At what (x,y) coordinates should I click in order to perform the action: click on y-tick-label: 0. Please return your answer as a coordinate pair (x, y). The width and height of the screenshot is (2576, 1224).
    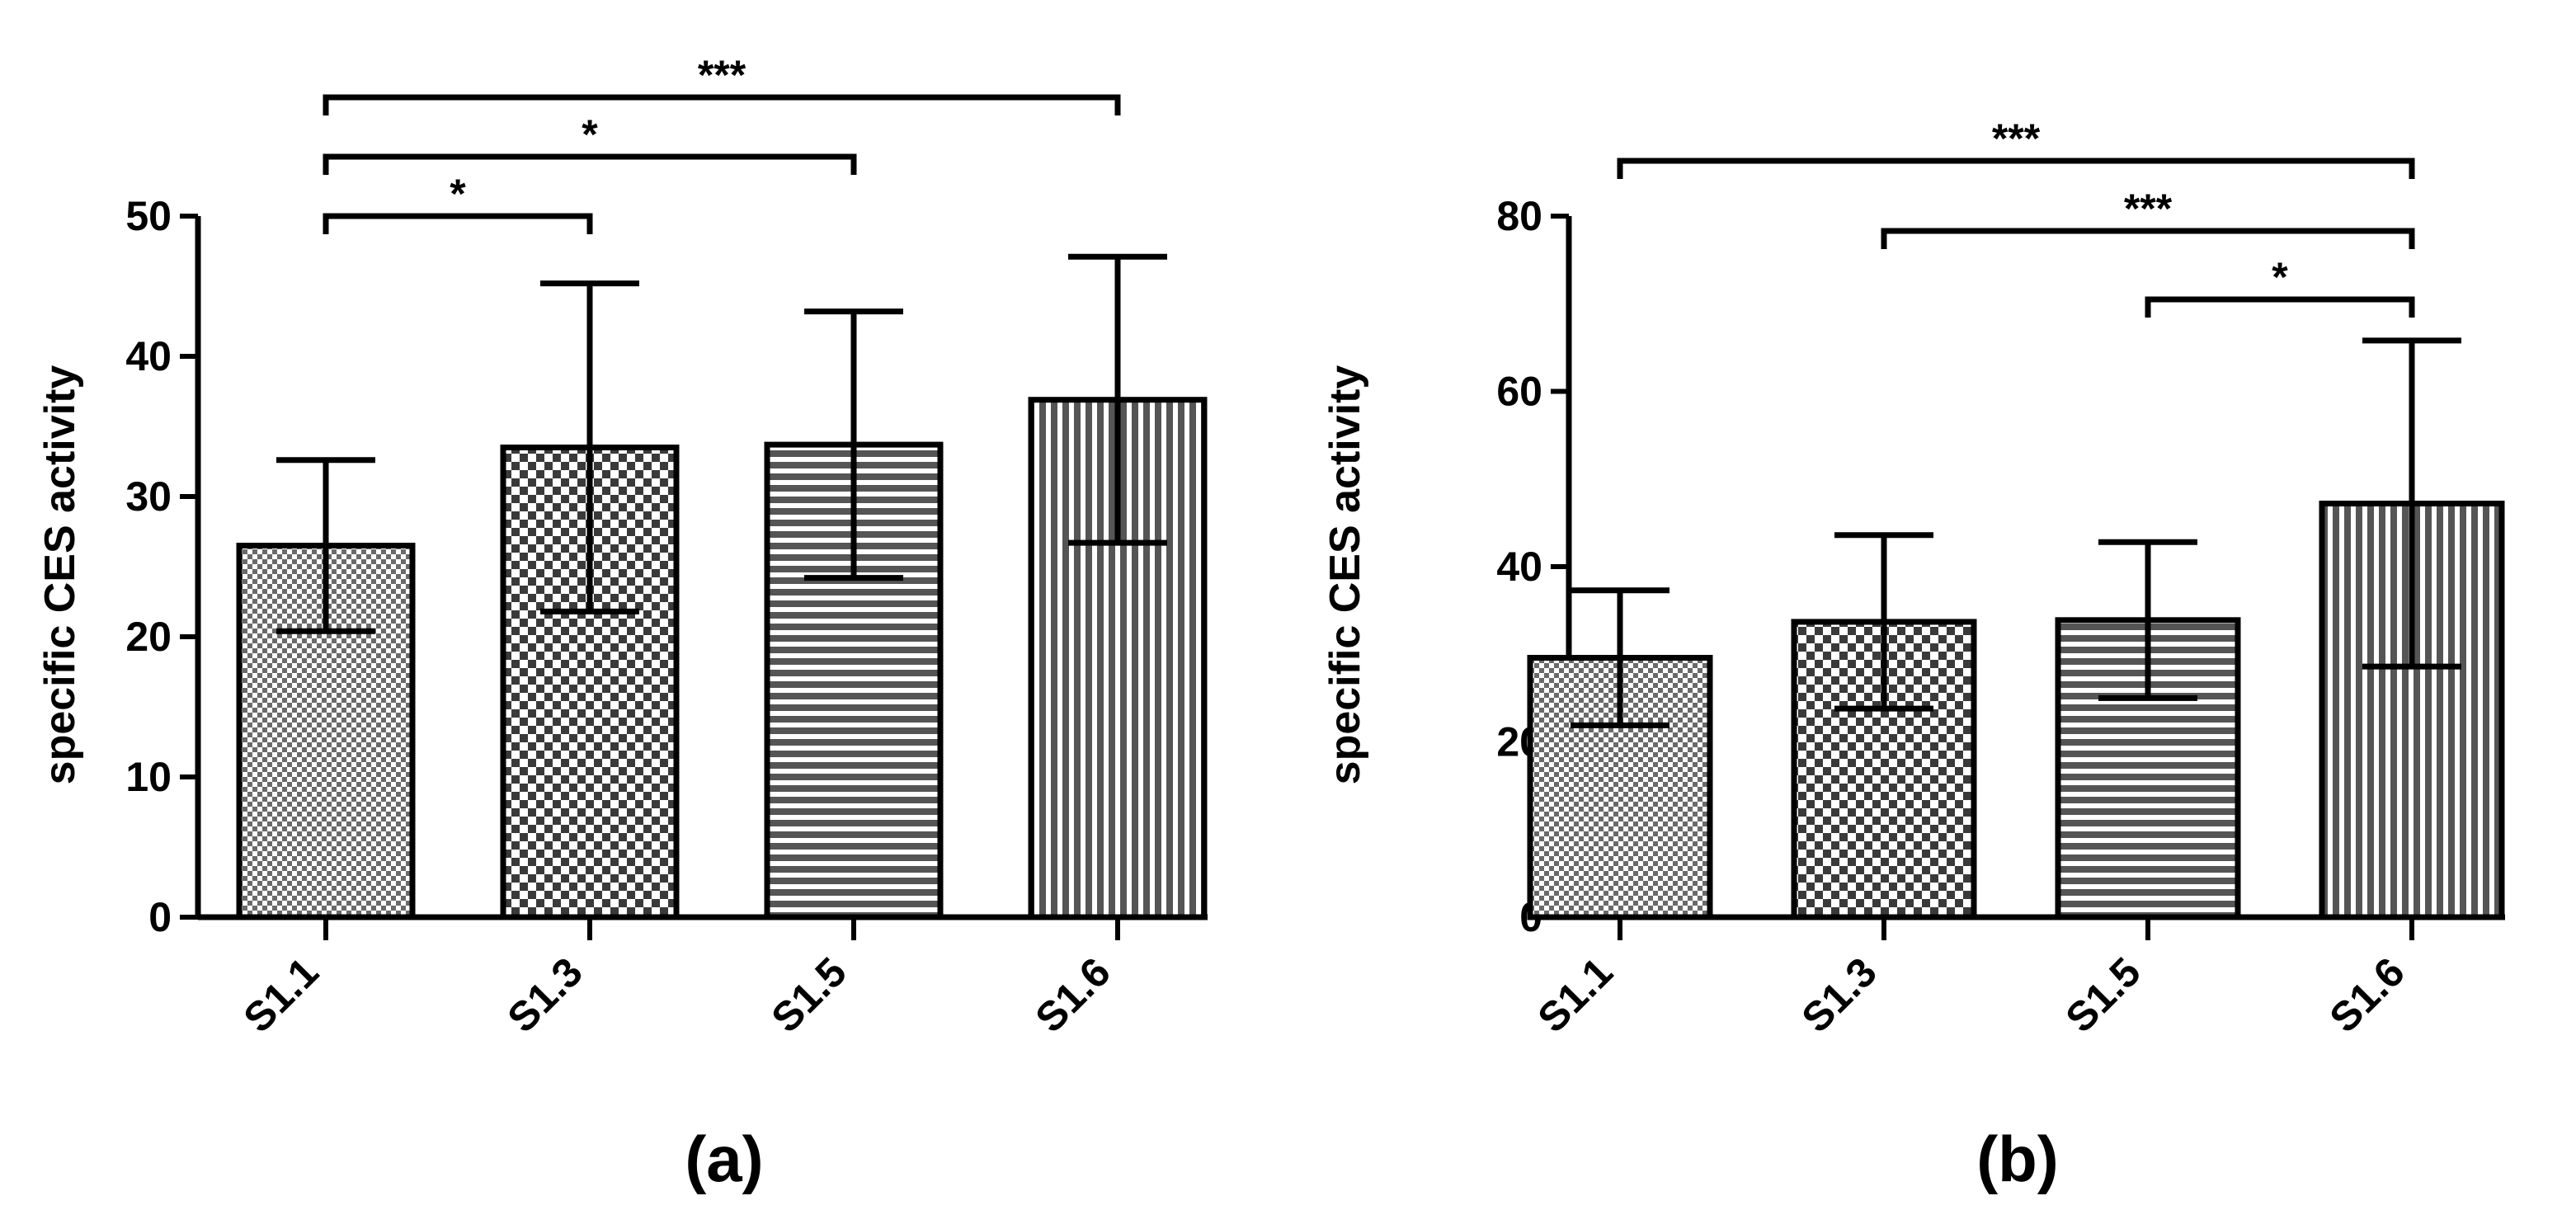
    Looking at the image, I should click on (160, 917).